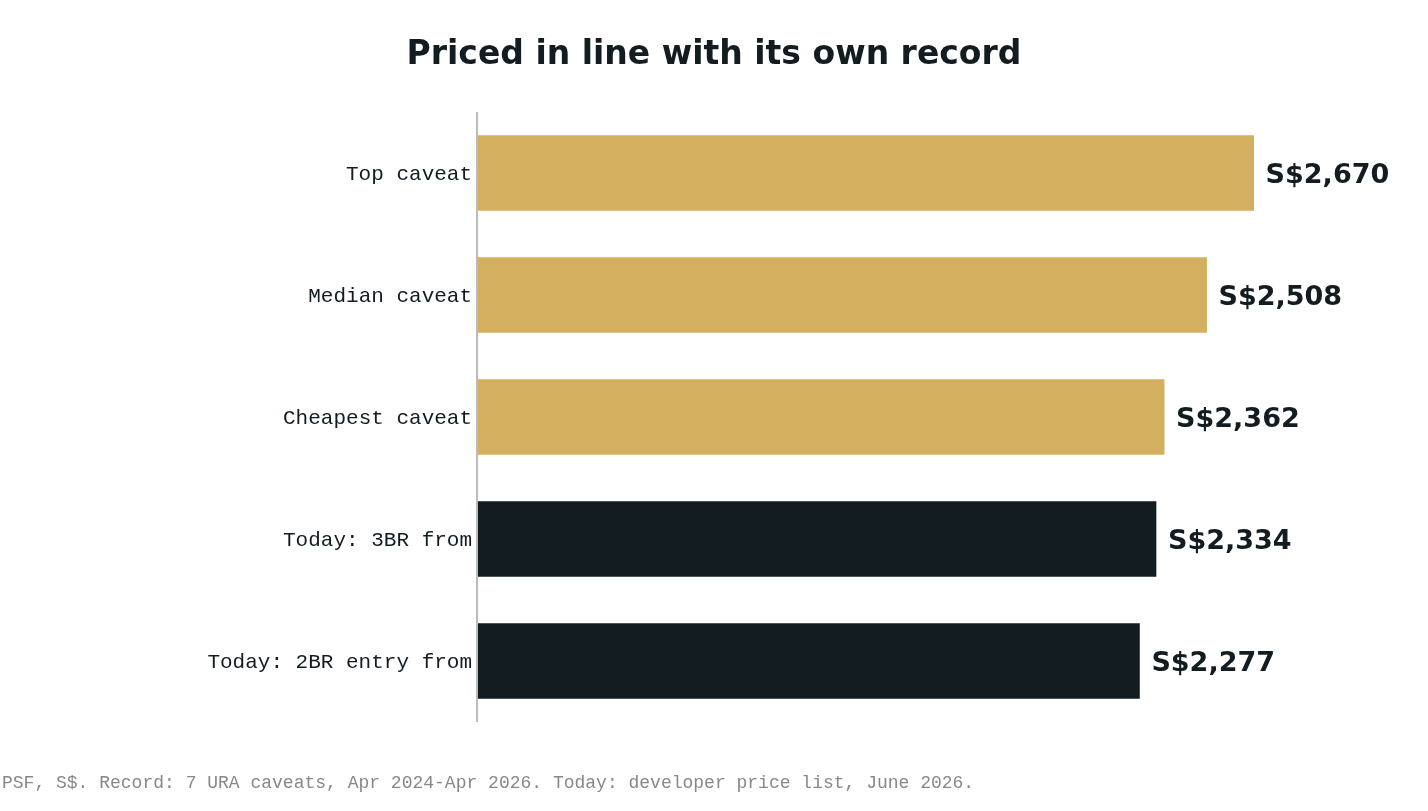  Describe the element at coordinates (1213, 661) in the screenshot. I see `data-label: S$2,277` at that location.